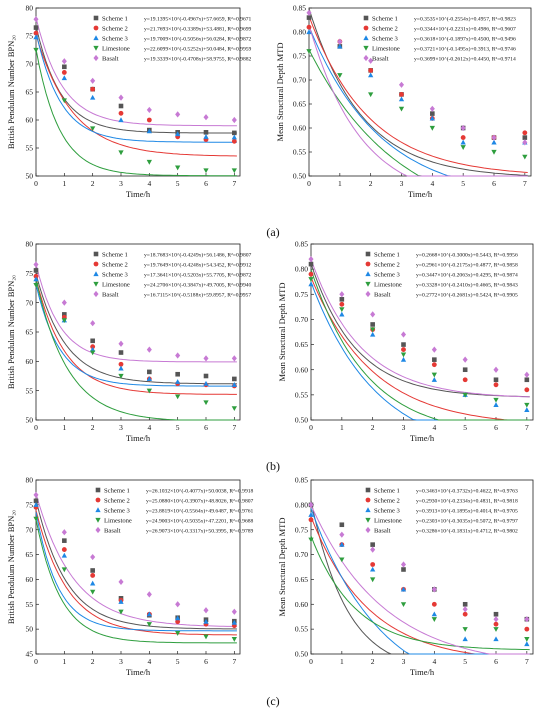 Image resolution: width=550 pixels, height=712 pixels. Describe the element at coordinates (465, 19) in the screenshot. I see `legend-fit-equation: y=0.3535×10^(-0.2554x)+0.4957, R²=0.9823` at that location.